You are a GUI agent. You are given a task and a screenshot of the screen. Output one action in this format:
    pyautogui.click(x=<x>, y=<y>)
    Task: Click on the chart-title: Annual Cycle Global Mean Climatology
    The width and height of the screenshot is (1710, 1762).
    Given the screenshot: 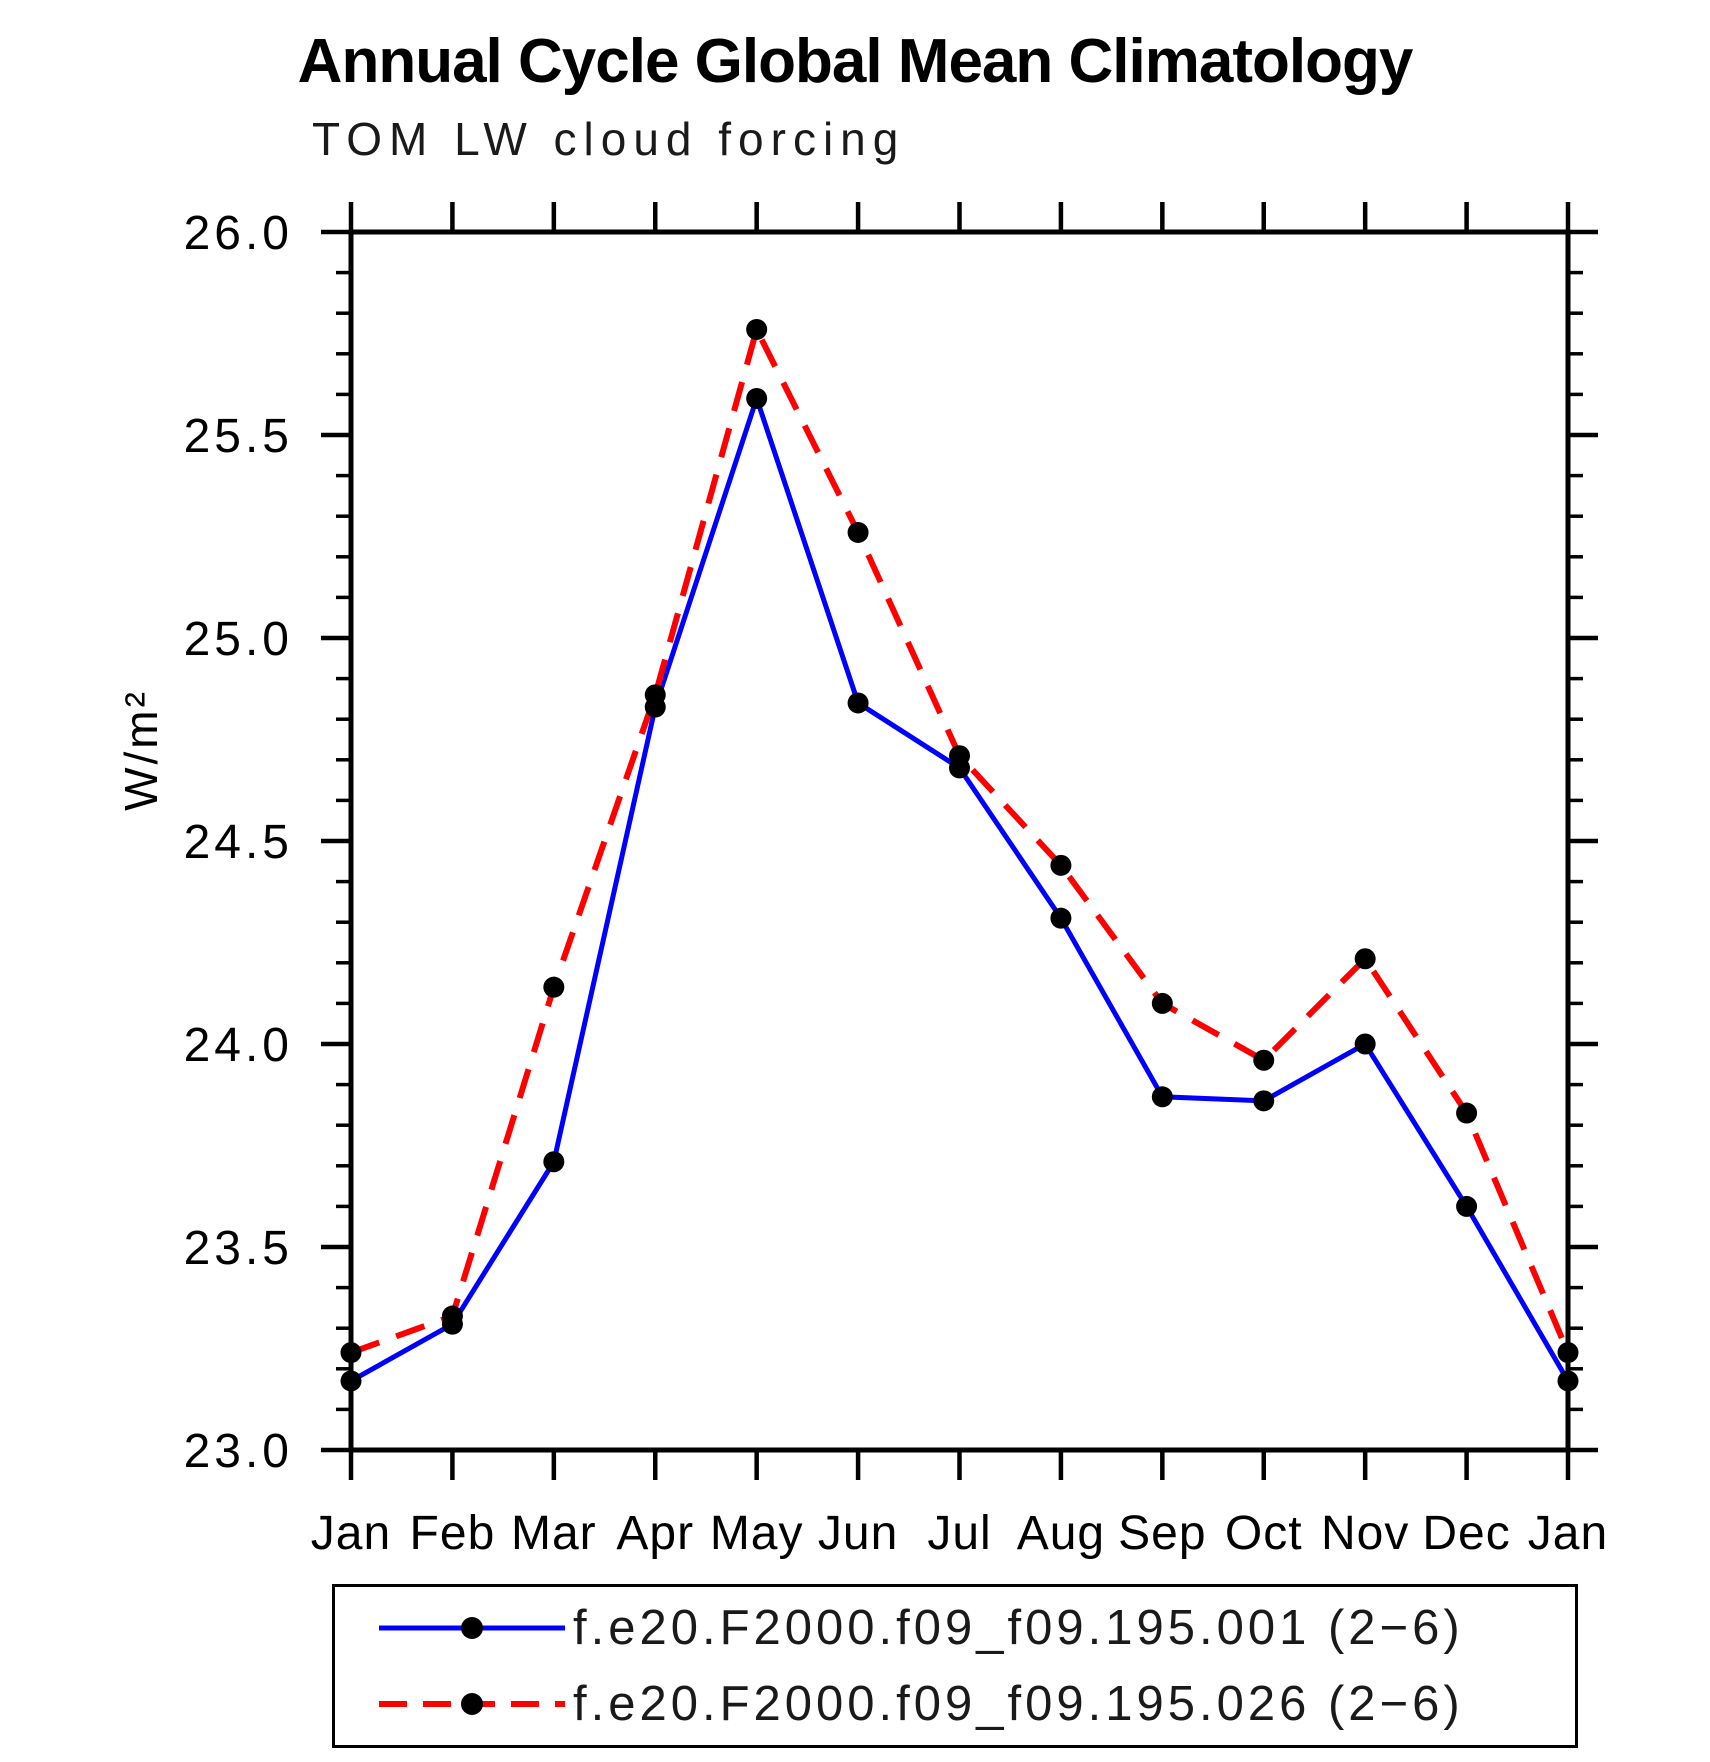 What is the action you would take?
    pyautogui.click(x=855, y=61)
    